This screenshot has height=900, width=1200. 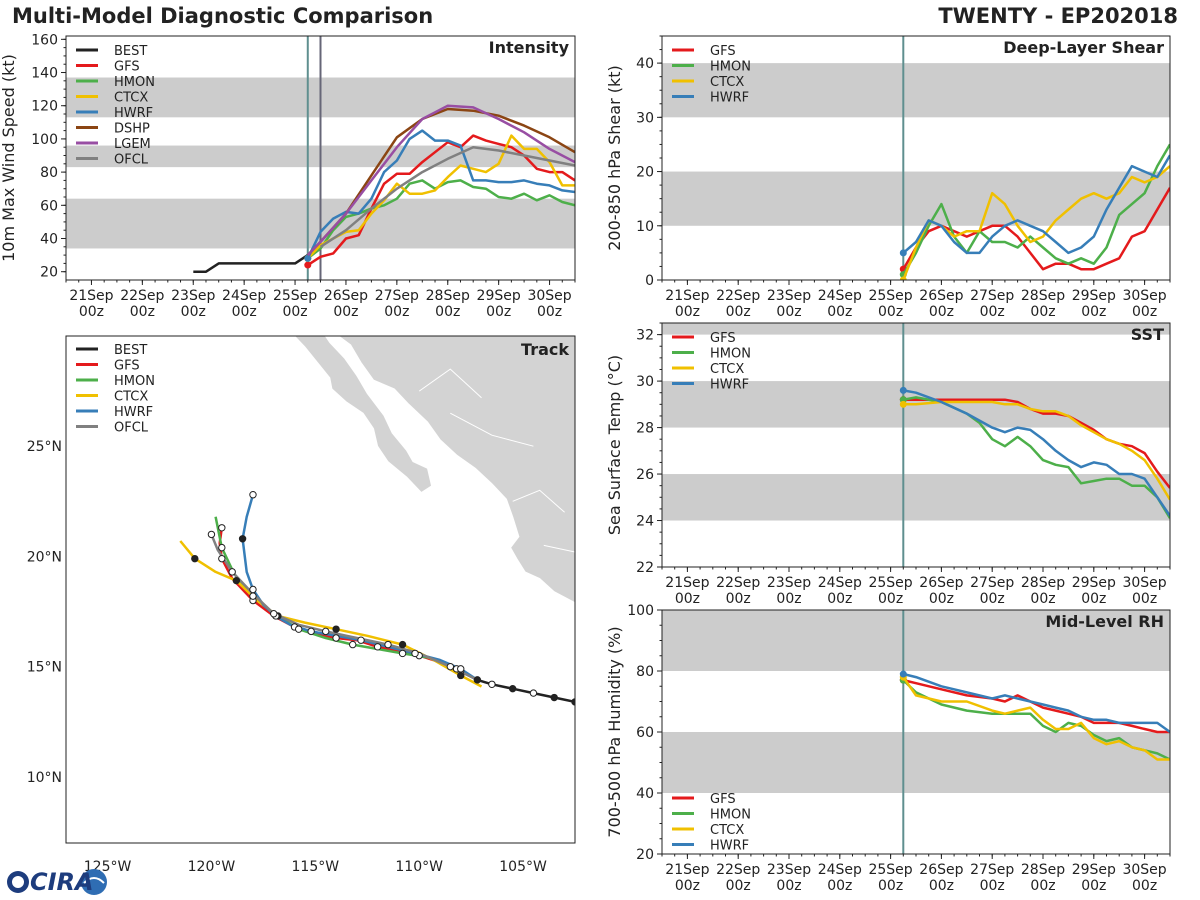 I want to click on y-axis-label: 700-500 hPa Humidity (%), so click(x=614, y=731).